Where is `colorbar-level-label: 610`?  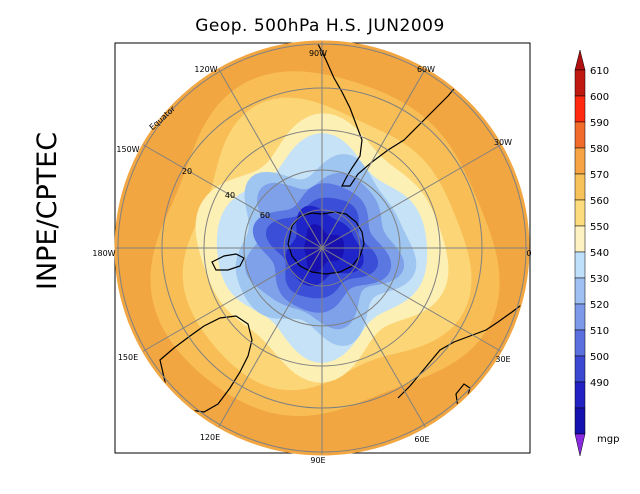
colorbar-level-label: 610 is located at coordinates (599, 71).